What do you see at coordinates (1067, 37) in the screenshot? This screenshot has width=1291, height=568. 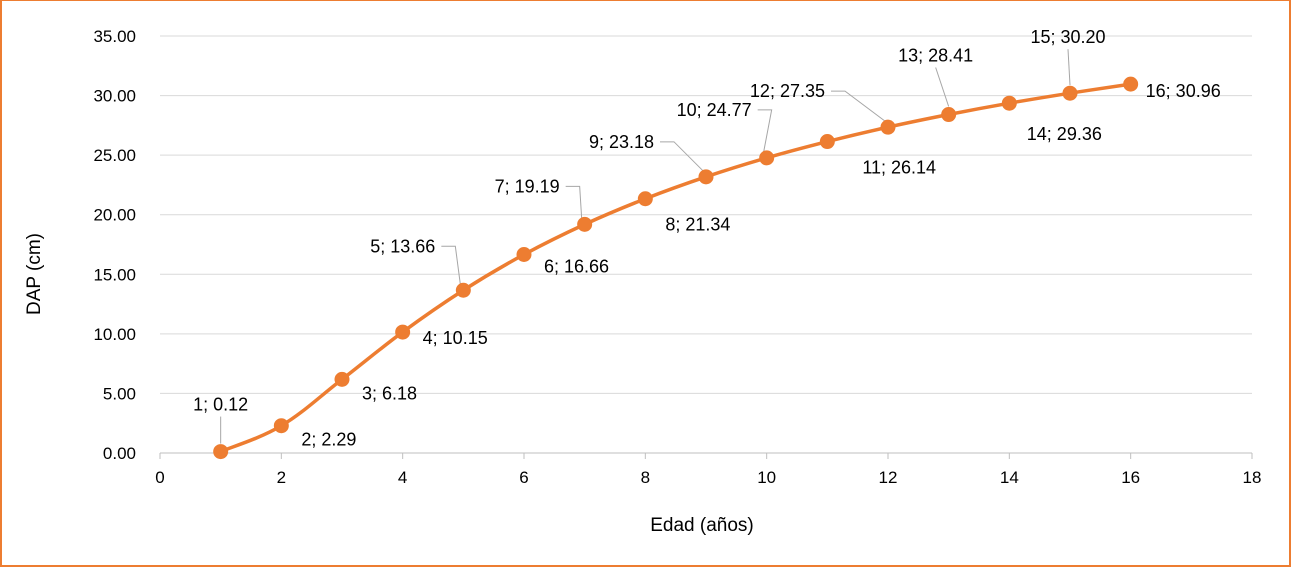 I see `data-label: 15; 30.20` at bounding box center [1067, 37].